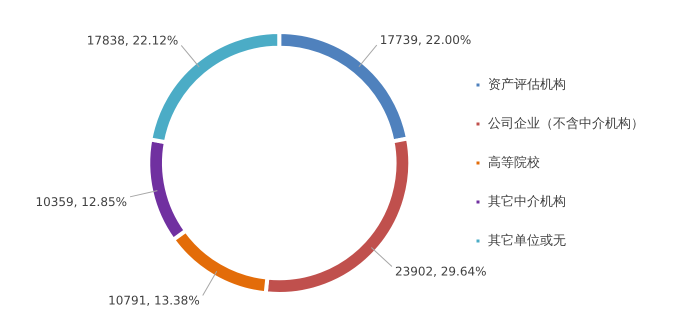  What do you see at coordinates (154, 301) in the screenshot?
I see `data-label: 10791, 13.38%` at bounding box center [154, 301].